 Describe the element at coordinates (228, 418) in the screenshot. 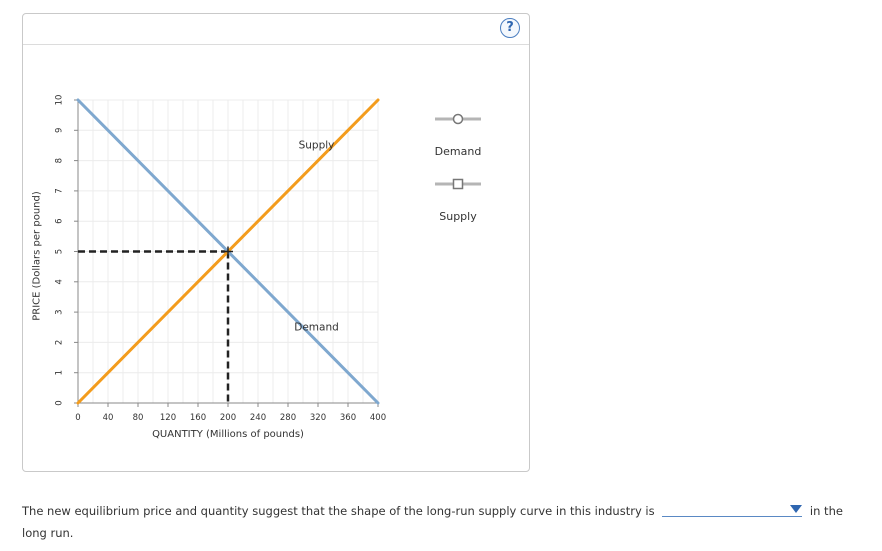

I see `x-tick-label: 200` at that location.